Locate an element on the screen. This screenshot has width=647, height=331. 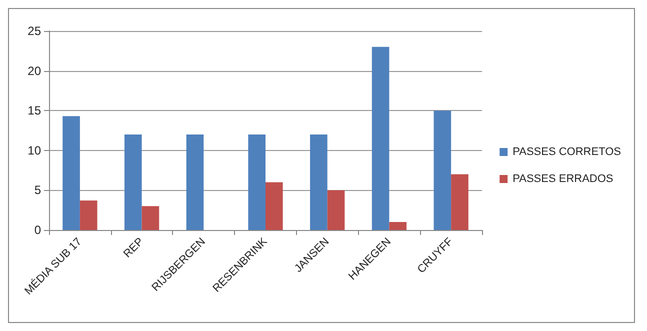
y-tick-label: 10 is located at coordinates (35, 150).